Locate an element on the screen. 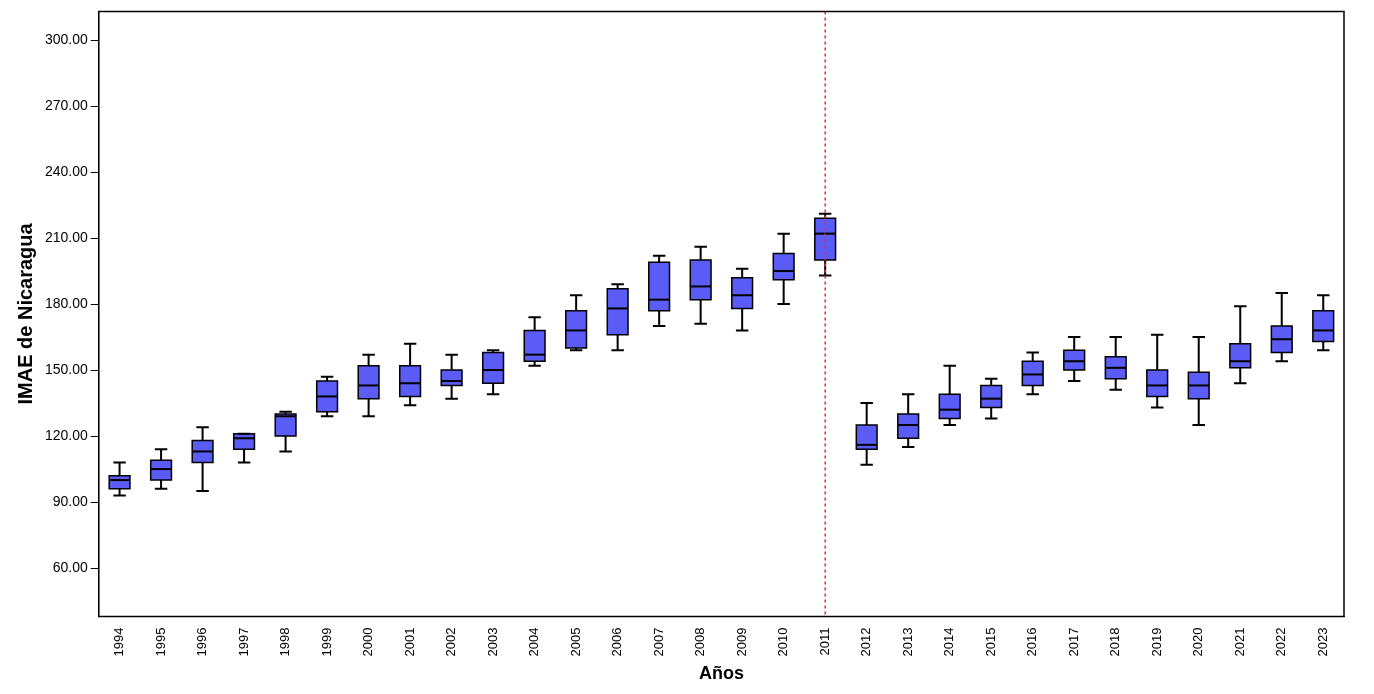  y-tick-label: 150.00 is located at coordinates (66, 368).